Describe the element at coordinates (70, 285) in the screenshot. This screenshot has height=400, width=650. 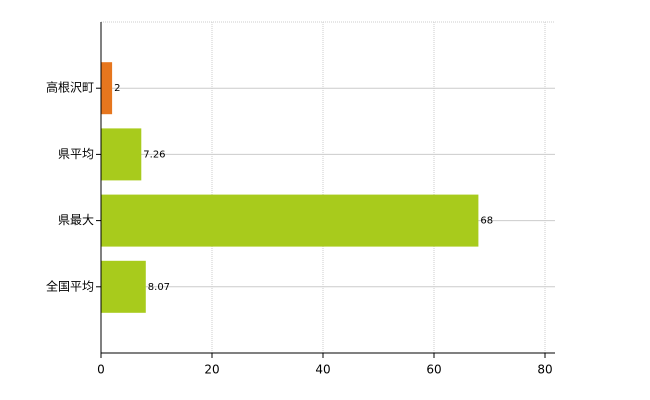
I see `y-tick-label: 全国平均` at that location.